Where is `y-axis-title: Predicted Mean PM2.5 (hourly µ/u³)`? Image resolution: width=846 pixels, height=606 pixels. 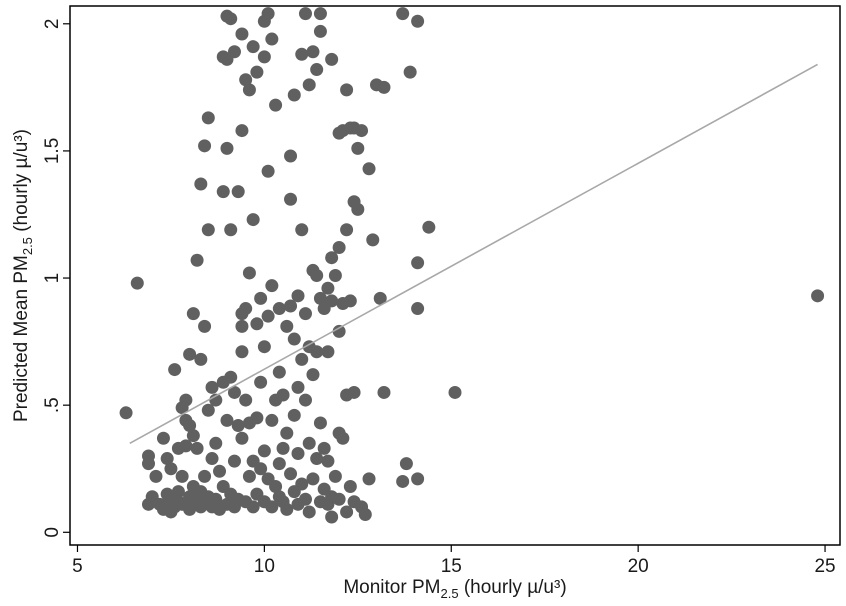
y-axis-title: Predicted Mean PM2.5 (hourly µ/u³) is located at coordinates (23, 275).